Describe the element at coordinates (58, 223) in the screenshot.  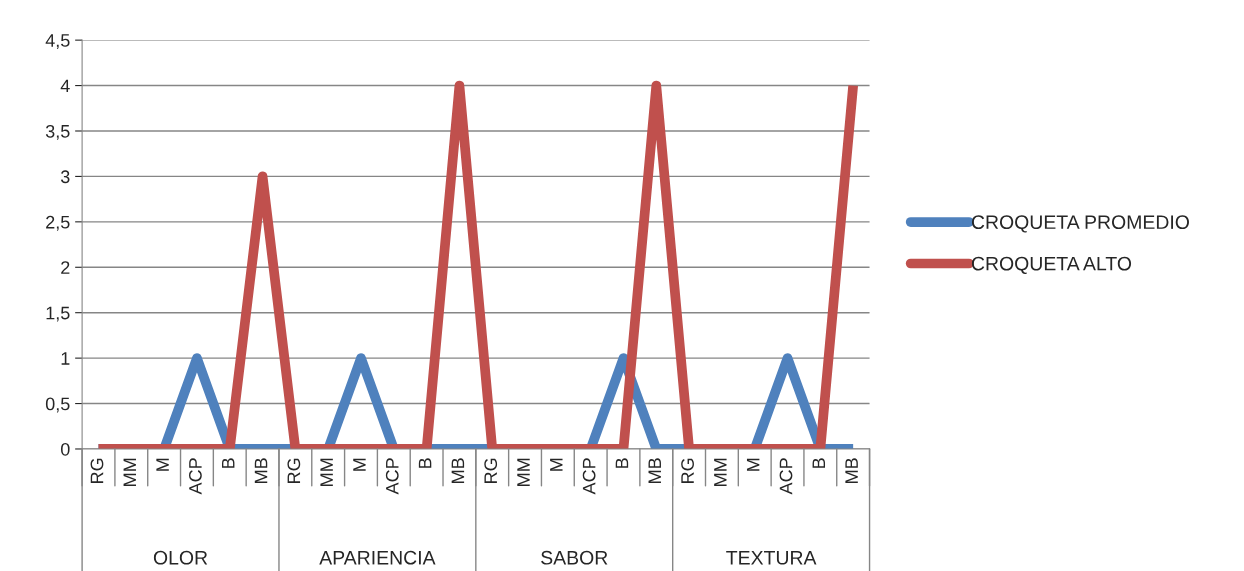
I see `y-tick-label: 2,5` at that location.